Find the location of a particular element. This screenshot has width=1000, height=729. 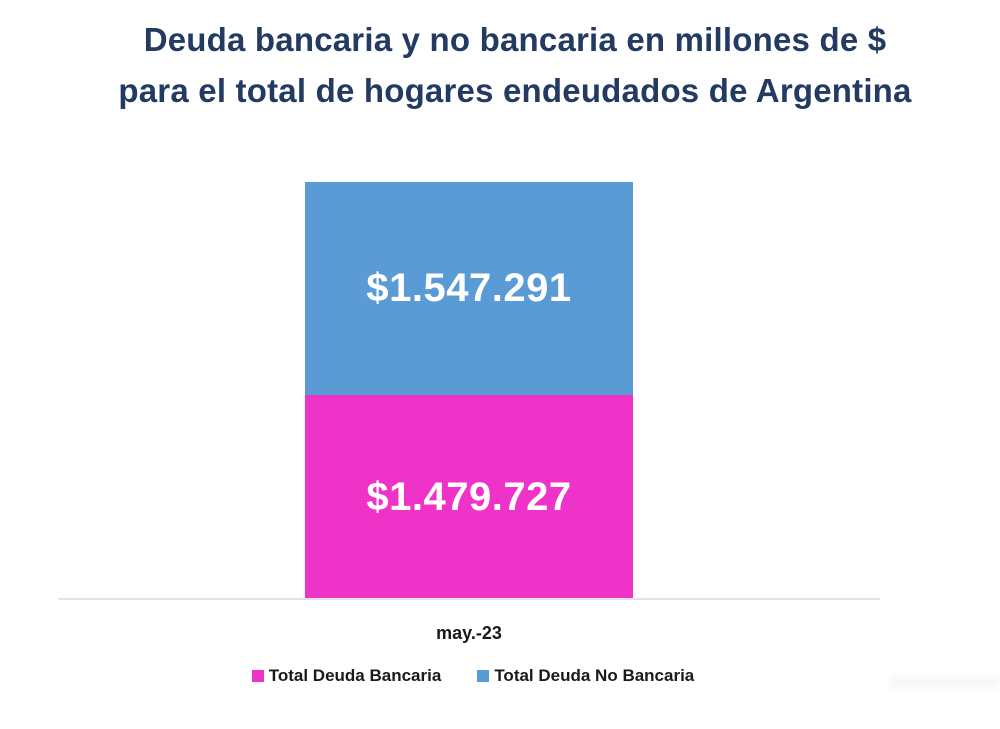

data-label-no-bancaria: $1.547.291 is located at coordinates (469, 288).